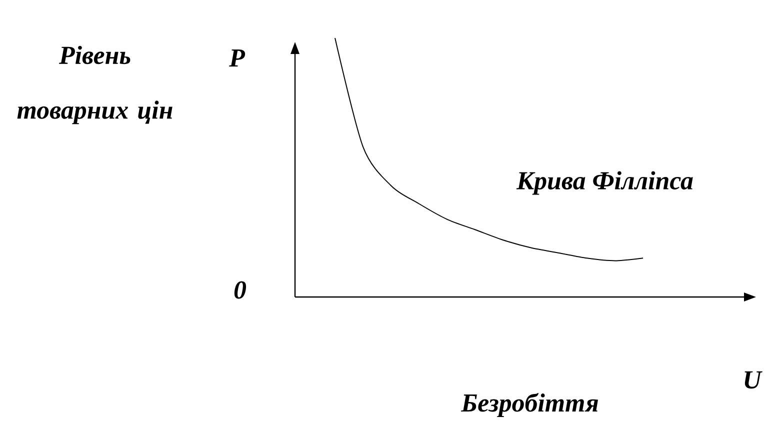 The height and width of the screenshot is (435, 776). Describe the element at coordinates (753, 380) in the screenshot. I see `text: U` at that location.